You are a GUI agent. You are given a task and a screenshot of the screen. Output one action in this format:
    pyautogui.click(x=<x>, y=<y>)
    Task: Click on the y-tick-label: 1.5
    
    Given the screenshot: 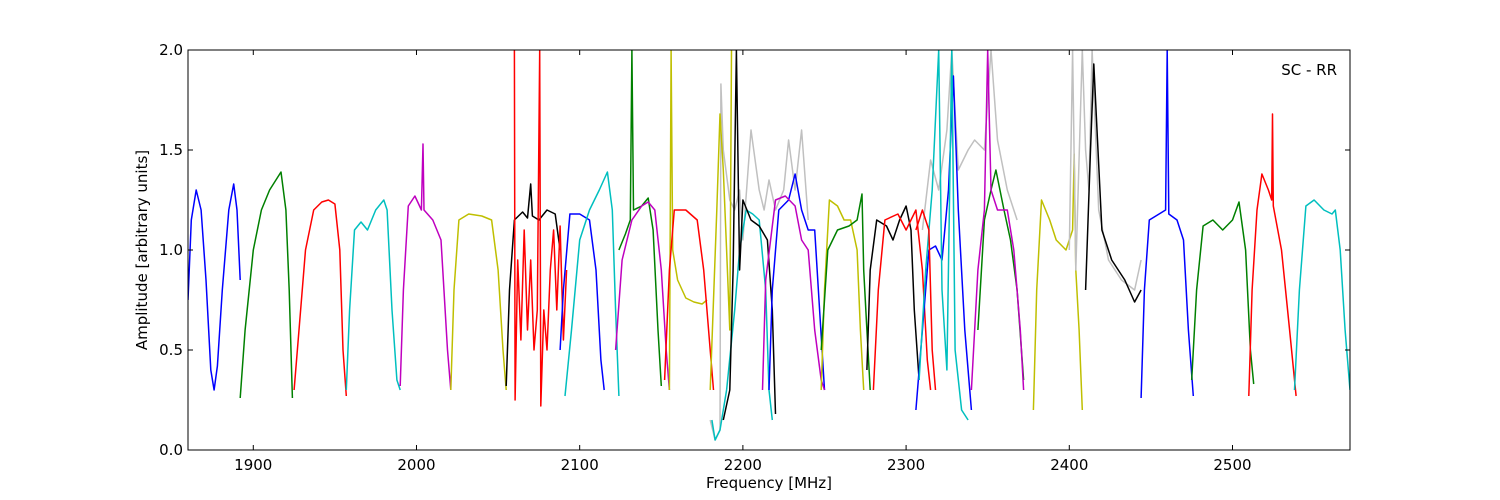 What is the action you would take?
    pyautogui.click(x=171, y=150)
    